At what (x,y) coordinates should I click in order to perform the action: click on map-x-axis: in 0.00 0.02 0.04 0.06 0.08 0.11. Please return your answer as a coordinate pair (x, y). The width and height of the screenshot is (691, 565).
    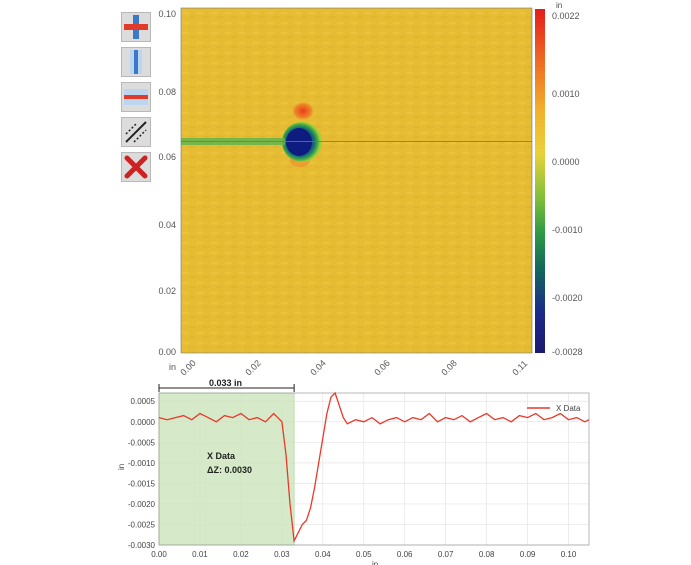
    Looking at the image, I should click on (349, 367).